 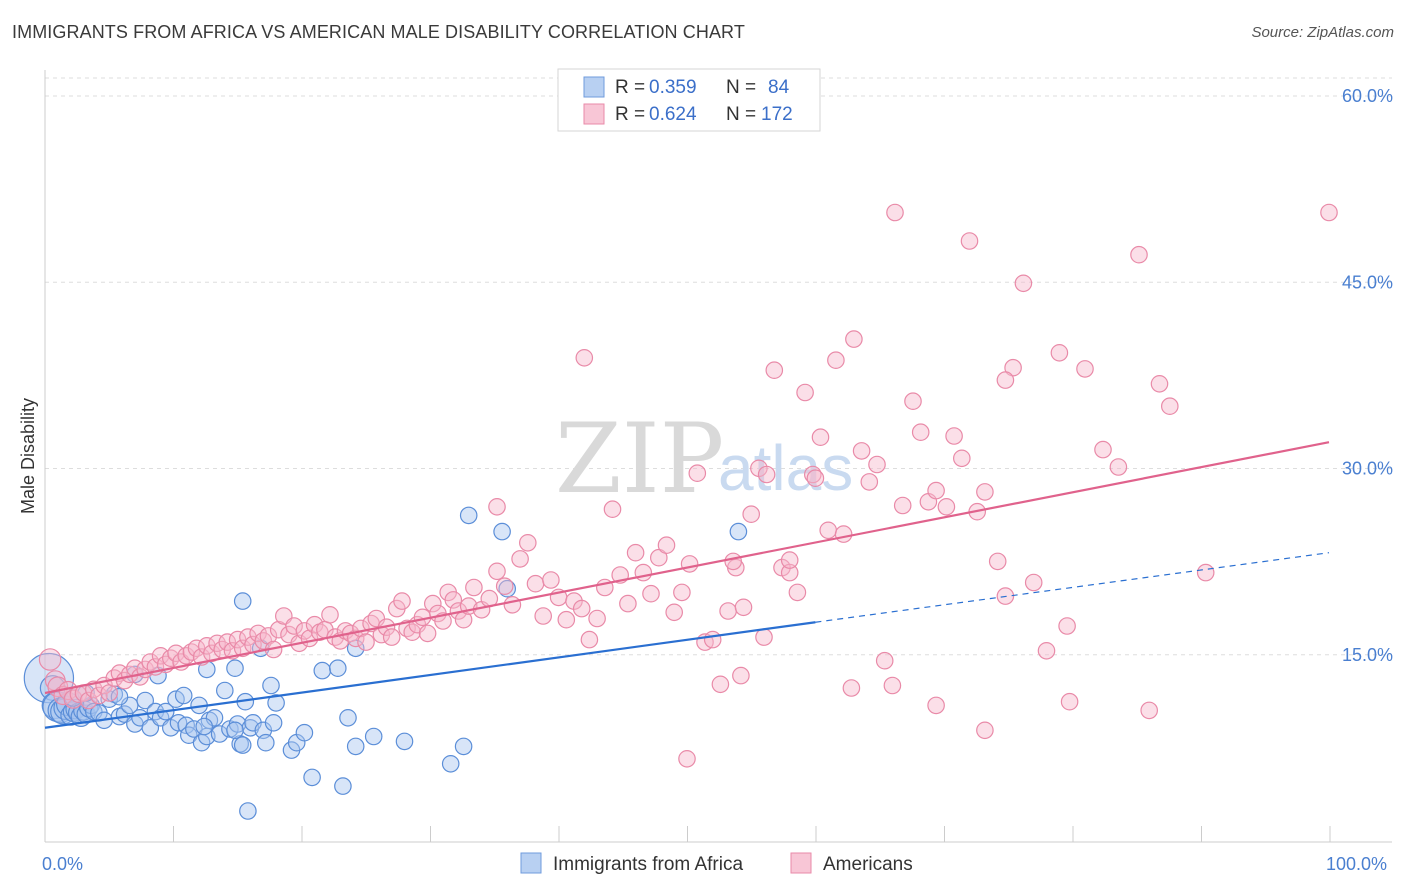 I want to click on legend-r-label-2: R =, so click(x=630, y=114).